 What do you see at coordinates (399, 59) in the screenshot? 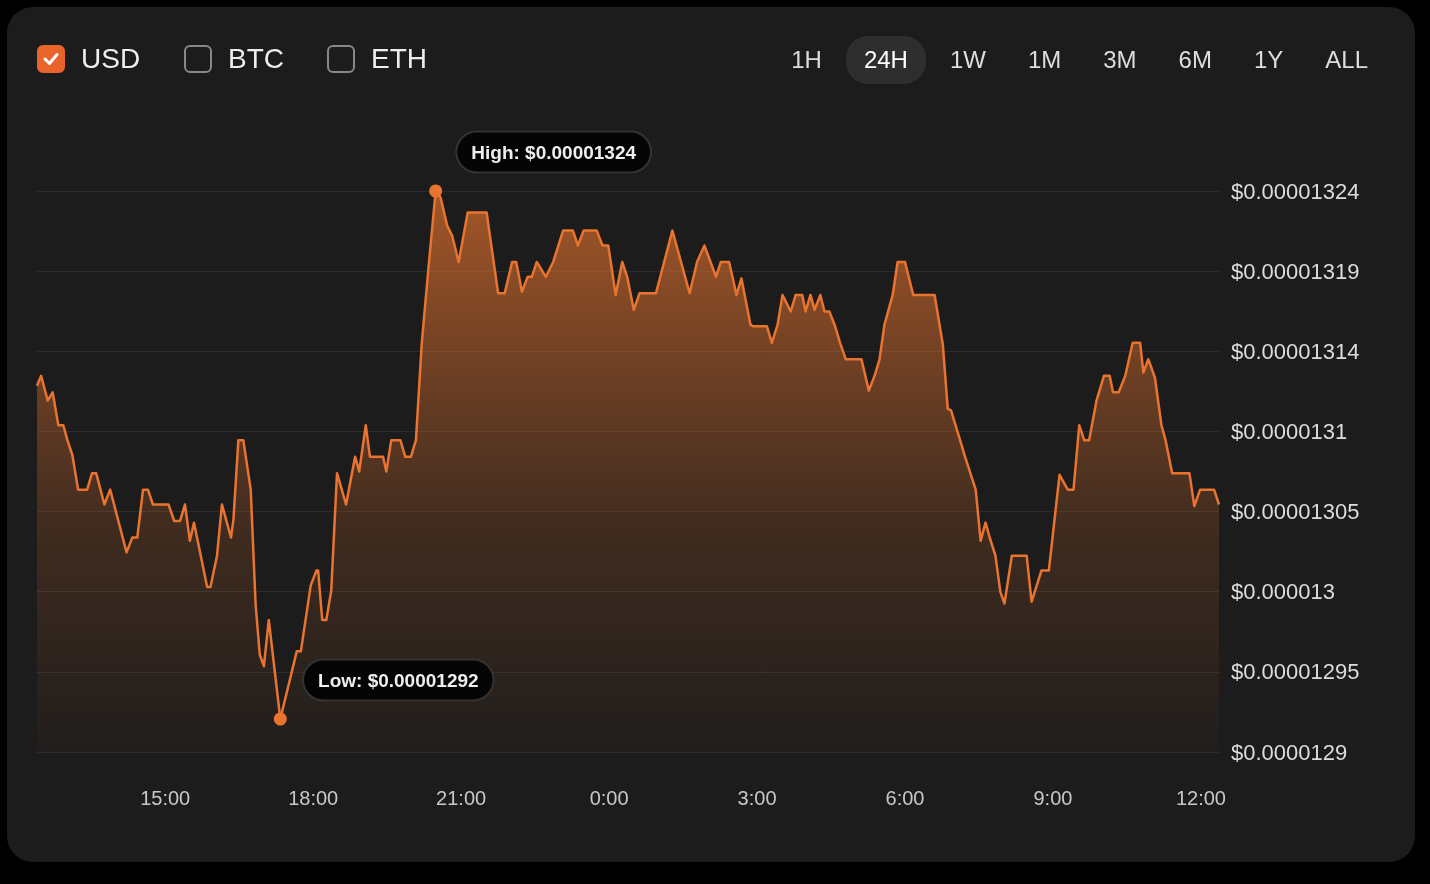
I see `text: ETH` at bounding box center [399, 59].